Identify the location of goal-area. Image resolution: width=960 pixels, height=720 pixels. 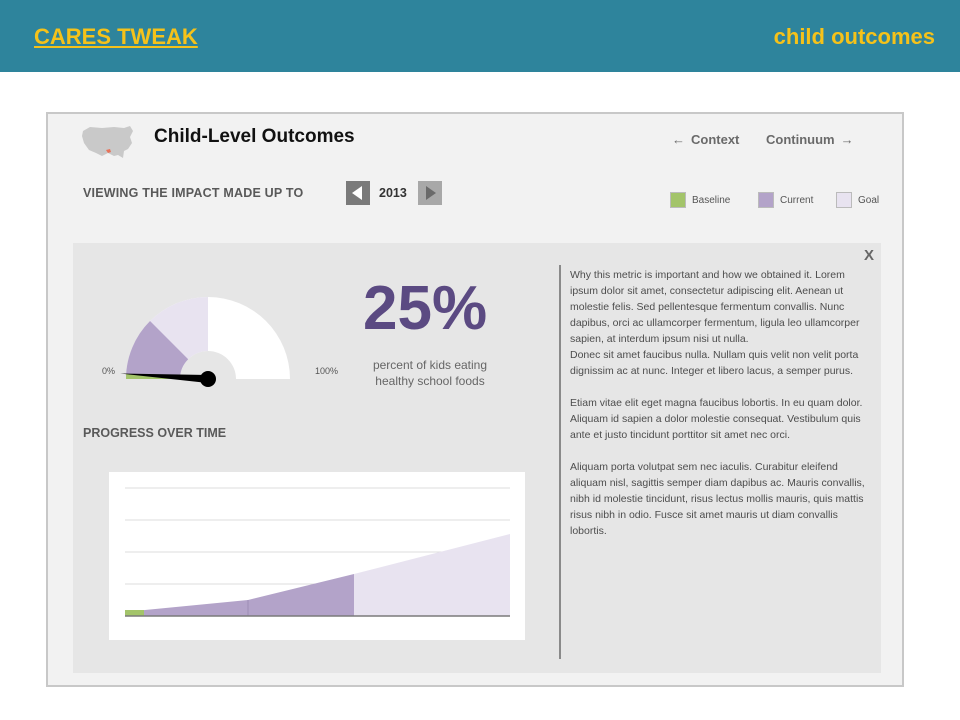
(432, 575).